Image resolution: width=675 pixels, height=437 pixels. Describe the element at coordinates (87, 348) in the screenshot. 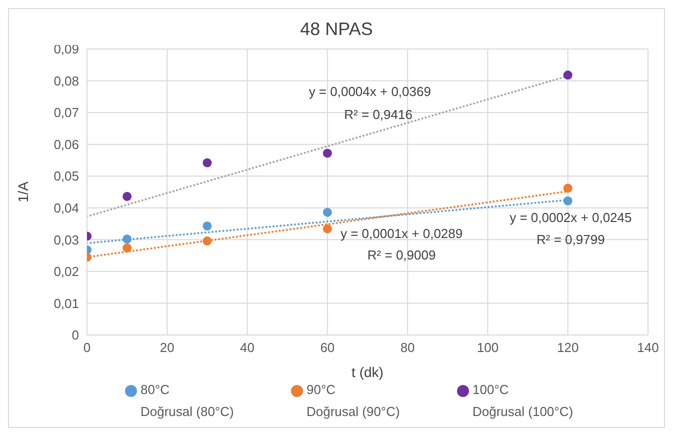

I see `x-tick-label: 0` at that location.